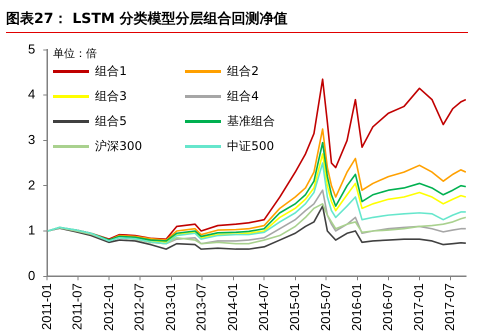 This screenshot has width=478, height=334. Describe the element at coordinates (263, 307) in the screenshot. I see `x-tick-label: 2014-07` at that location.